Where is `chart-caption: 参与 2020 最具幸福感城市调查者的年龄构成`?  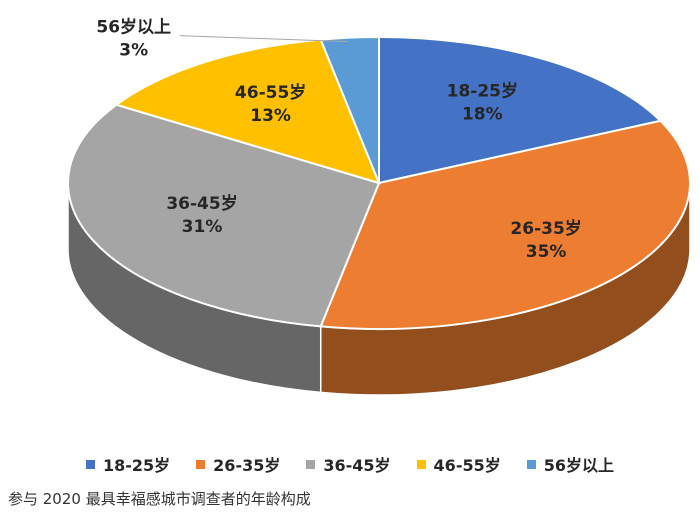
chart-caption: 参与 2020 最具幸福感城市调查者的年龄构成 is located at coordinates (159, 499).